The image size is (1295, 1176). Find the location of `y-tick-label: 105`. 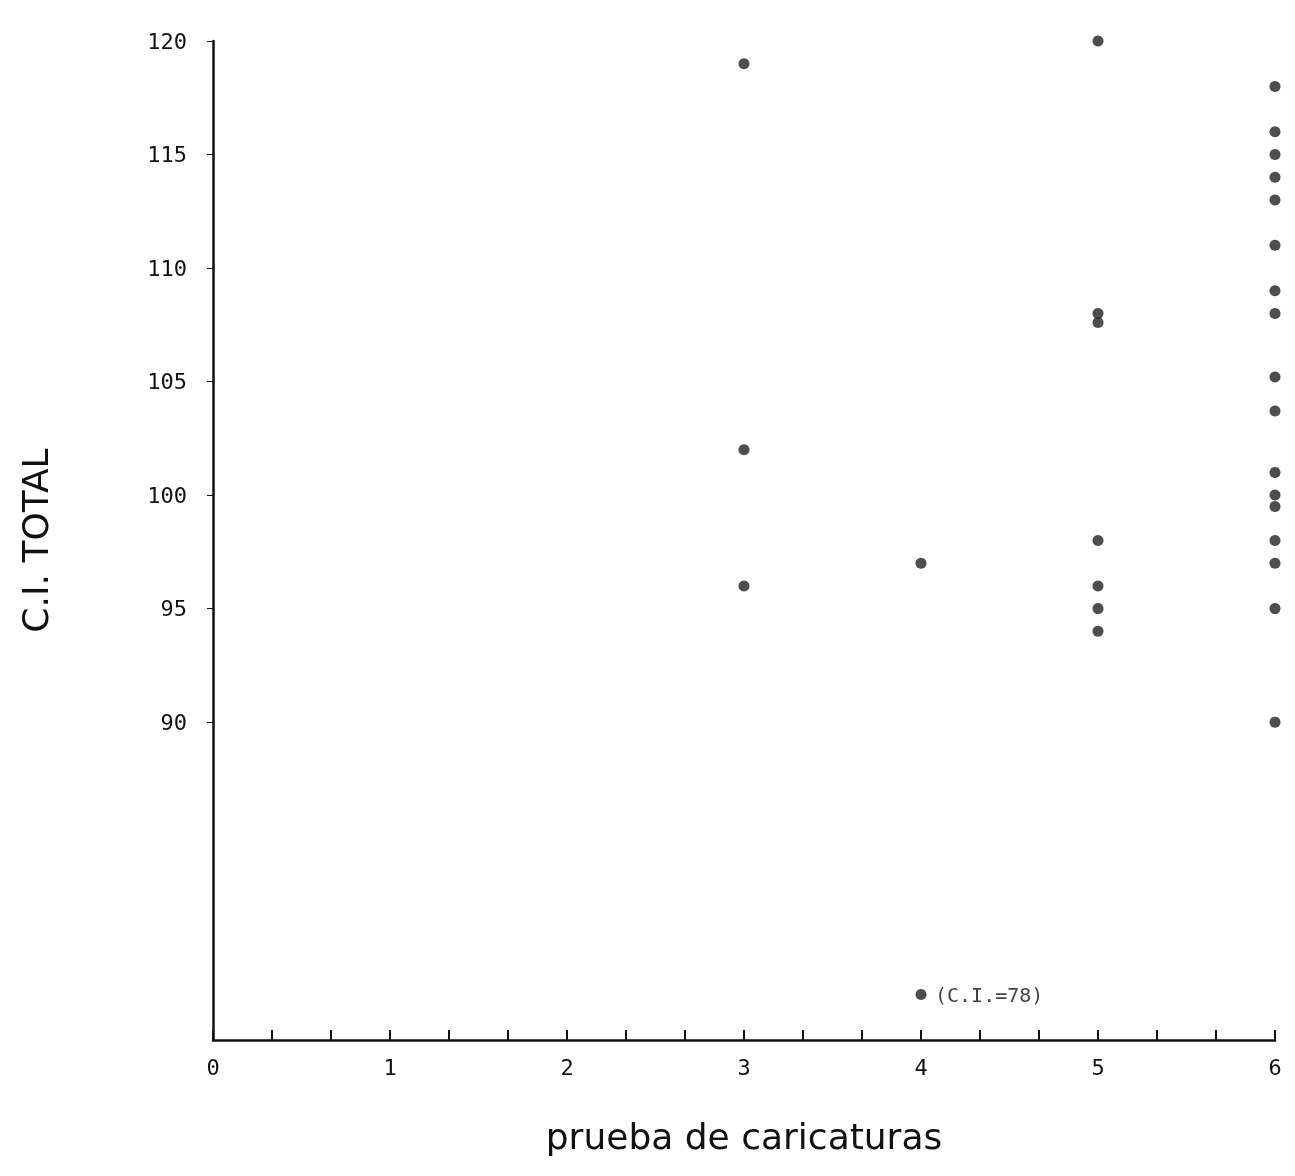

y-tick-label: 105 is located at coordinates (167, 382).